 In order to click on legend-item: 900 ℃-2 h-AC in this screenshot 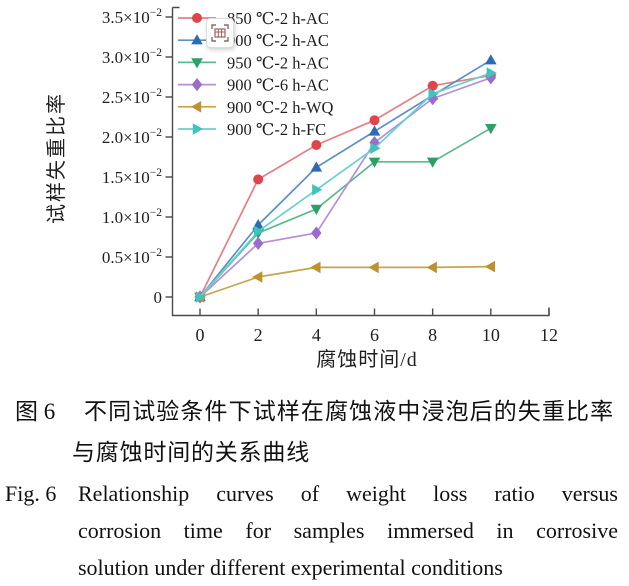, I will do `click(253, 40)`.